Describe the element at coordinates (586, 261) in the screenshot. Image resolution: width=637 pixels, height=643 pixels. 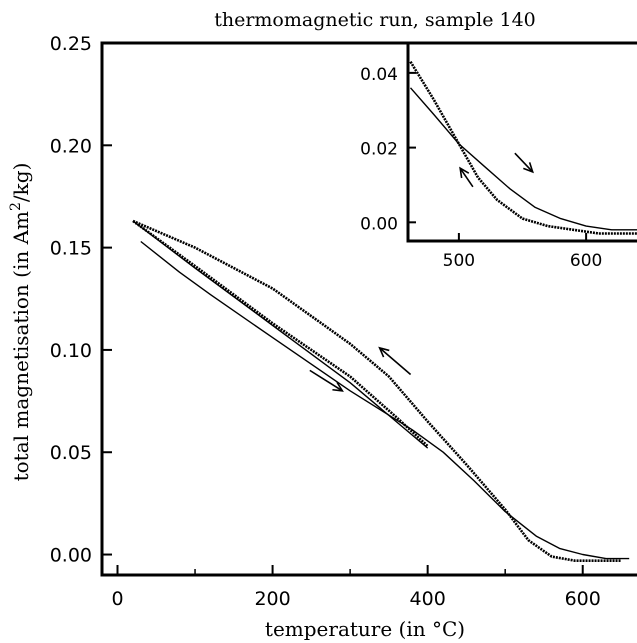
I see `inset-x-tick-label: 600` at that location.